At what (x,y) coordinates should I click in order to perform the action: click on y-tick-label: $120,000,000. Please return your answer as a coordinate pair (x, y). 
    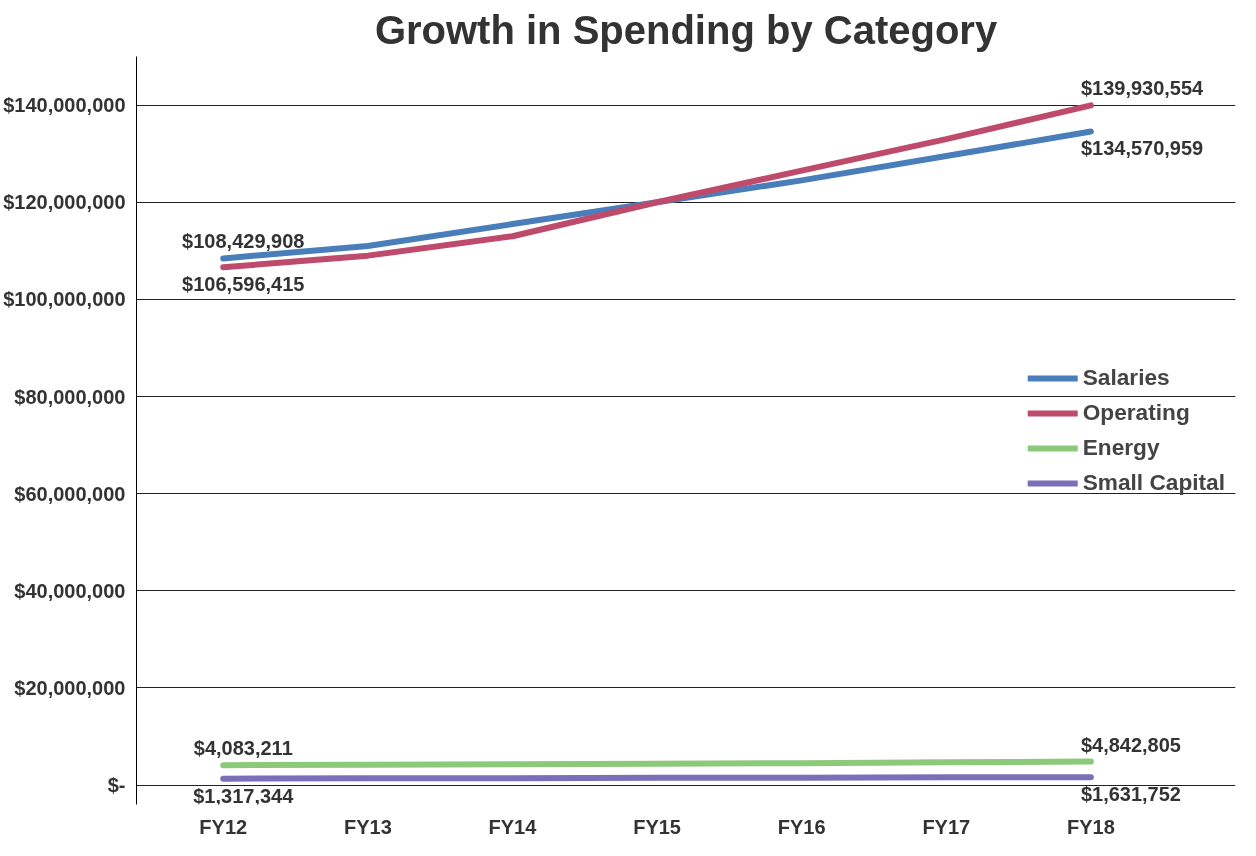
    Looking at the image, I should click on (64, 202).